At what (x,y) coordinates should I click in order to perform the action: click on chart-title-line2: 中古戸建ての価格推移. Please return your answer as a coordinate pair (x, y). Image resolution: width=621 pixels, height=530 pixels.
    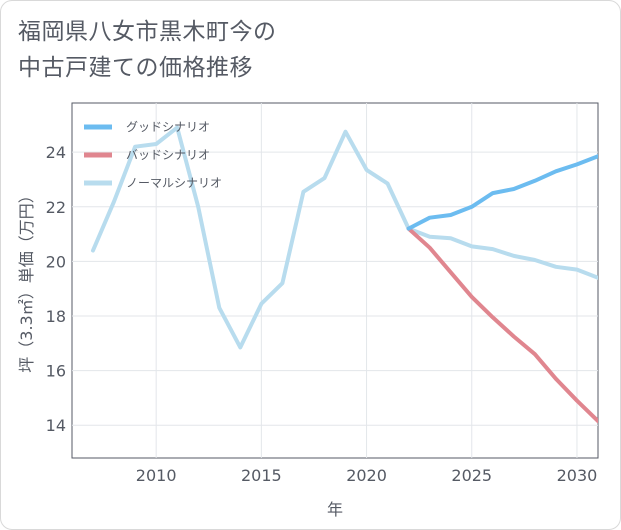
    Looking at the image, I should click on (135, 68).